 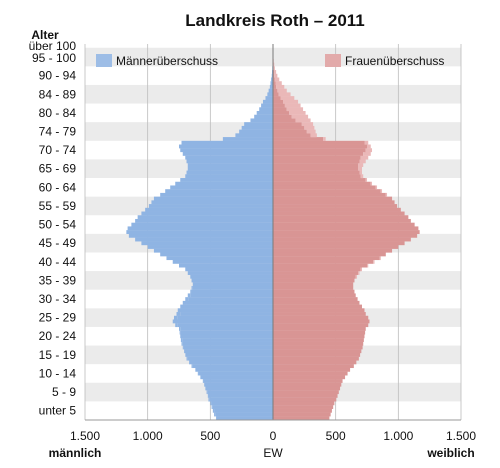 What do you see at coordinates (75, 453) in the screenshot?
I see `x-axis-left-label: männlich` at bounding box center [75, 453].